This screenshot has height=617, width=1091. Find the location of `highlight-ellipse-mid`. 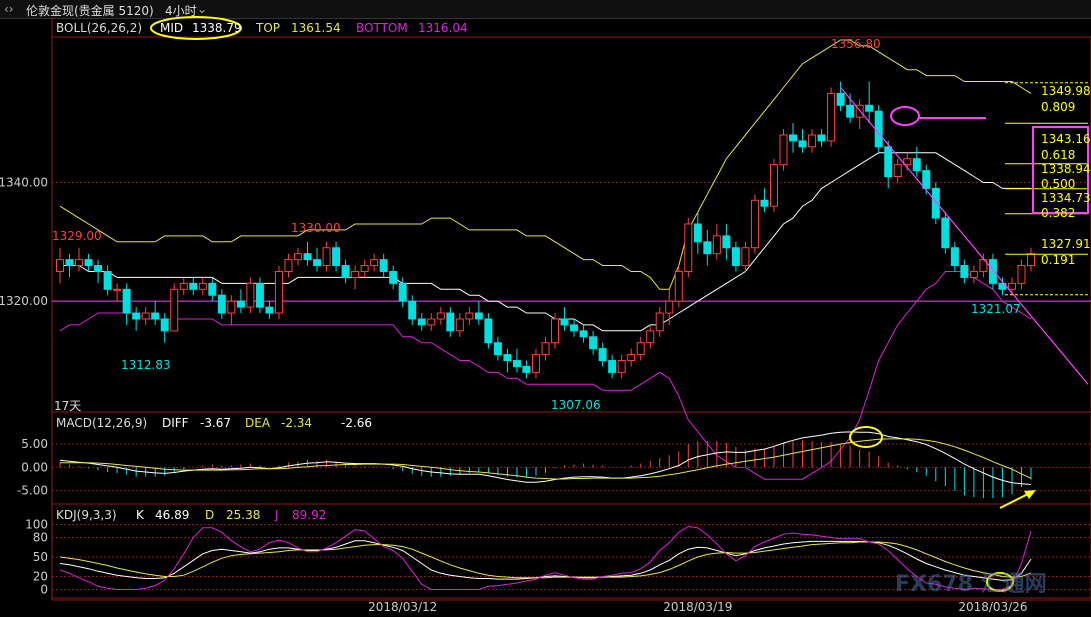

highlight-ellipse-mid is located at coordinates (196, 28).